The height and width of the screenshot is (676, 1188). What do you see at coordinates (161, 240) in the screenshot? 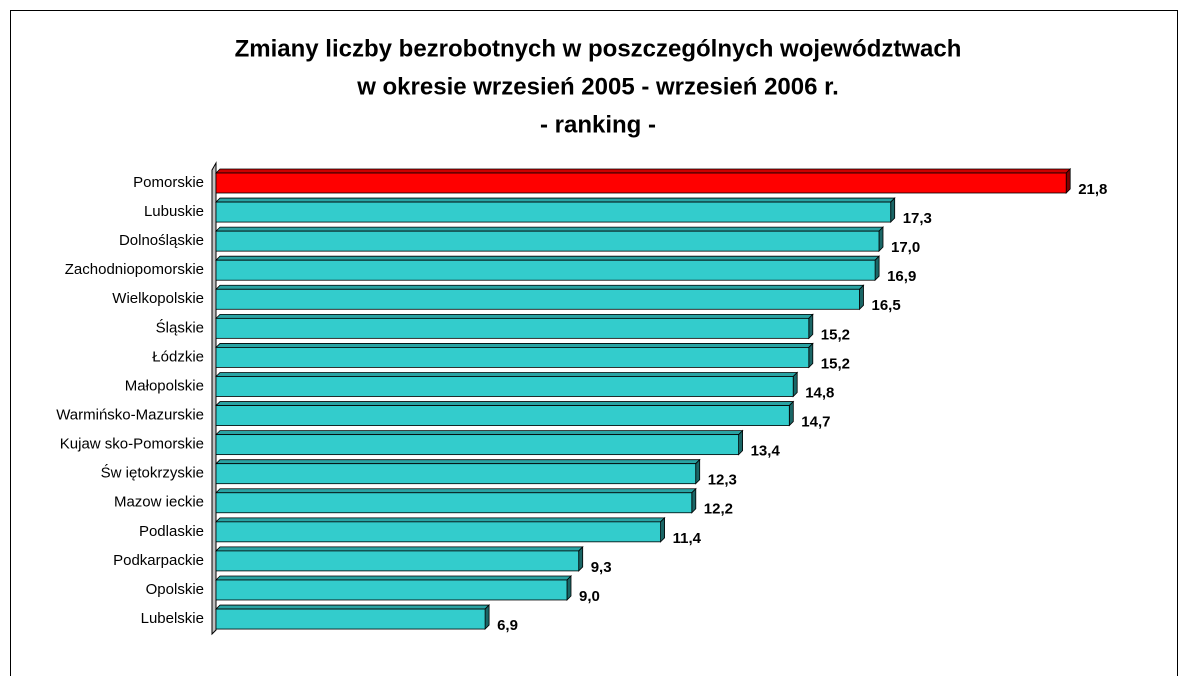
I see `y-tick-label: Dolnośląskie` at bounding box center [161, 240].